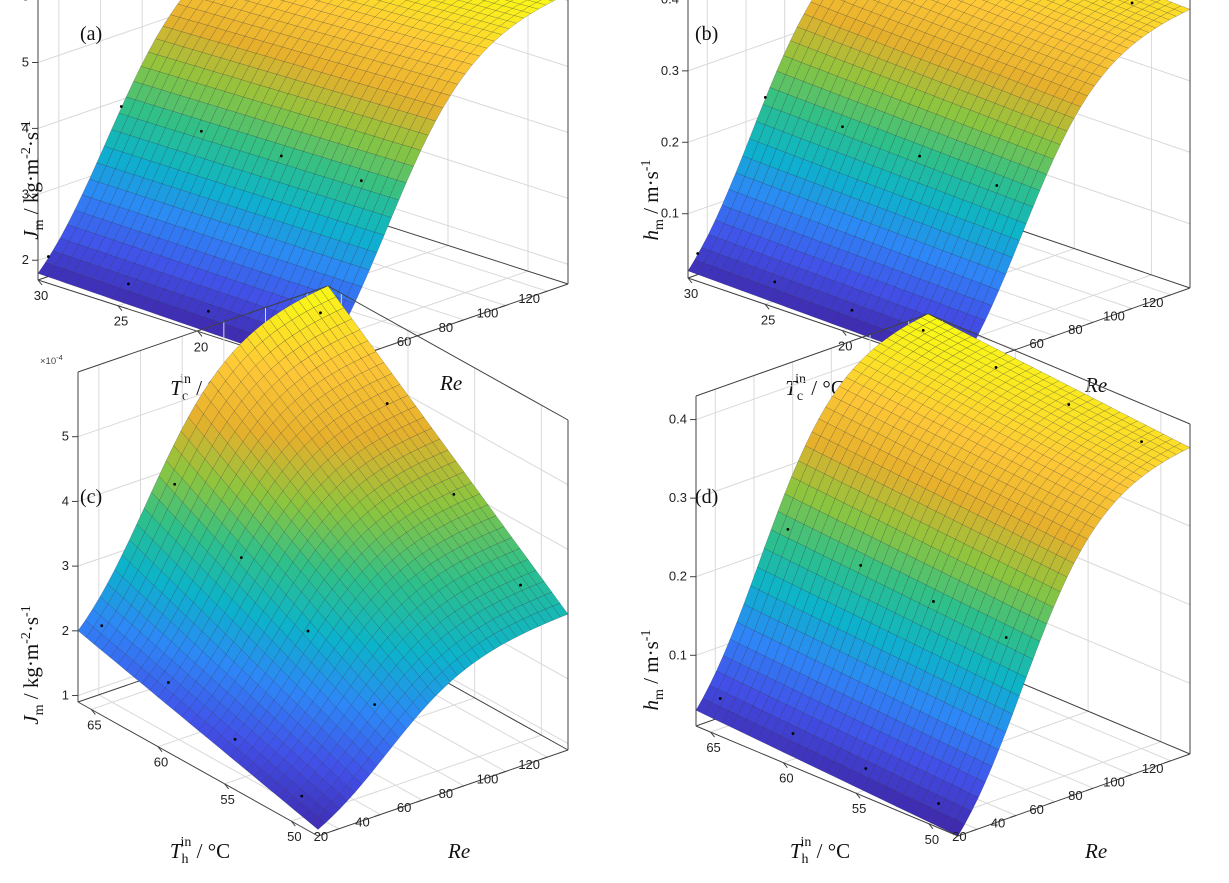  What do you see at coordinates (65, 565) in the screenshot?
I see `z-tick-label: 3` at bounding box center [65, 565].